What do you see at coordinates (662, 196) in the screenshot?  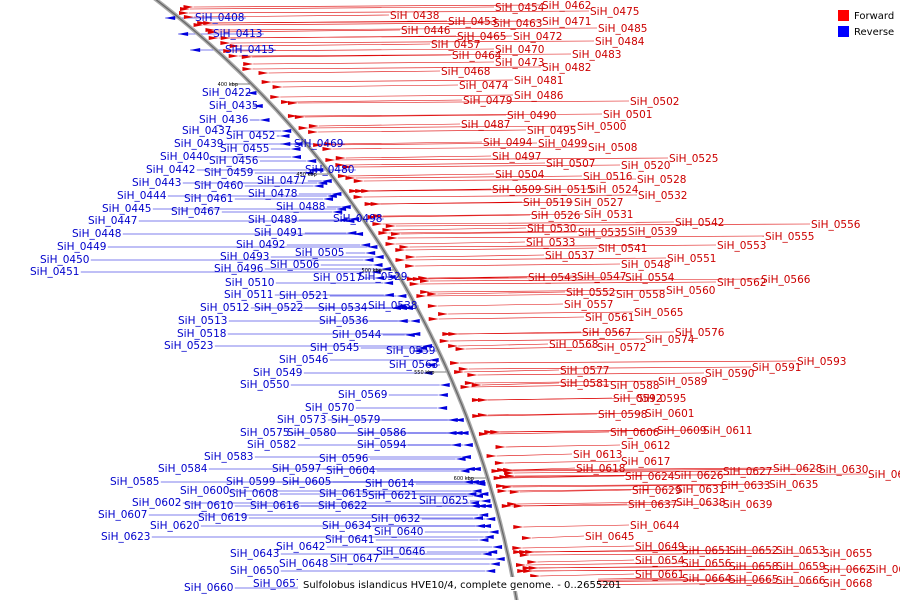 I see `forward-gene-label: SiH_0532` at bounding box center [662, 196].